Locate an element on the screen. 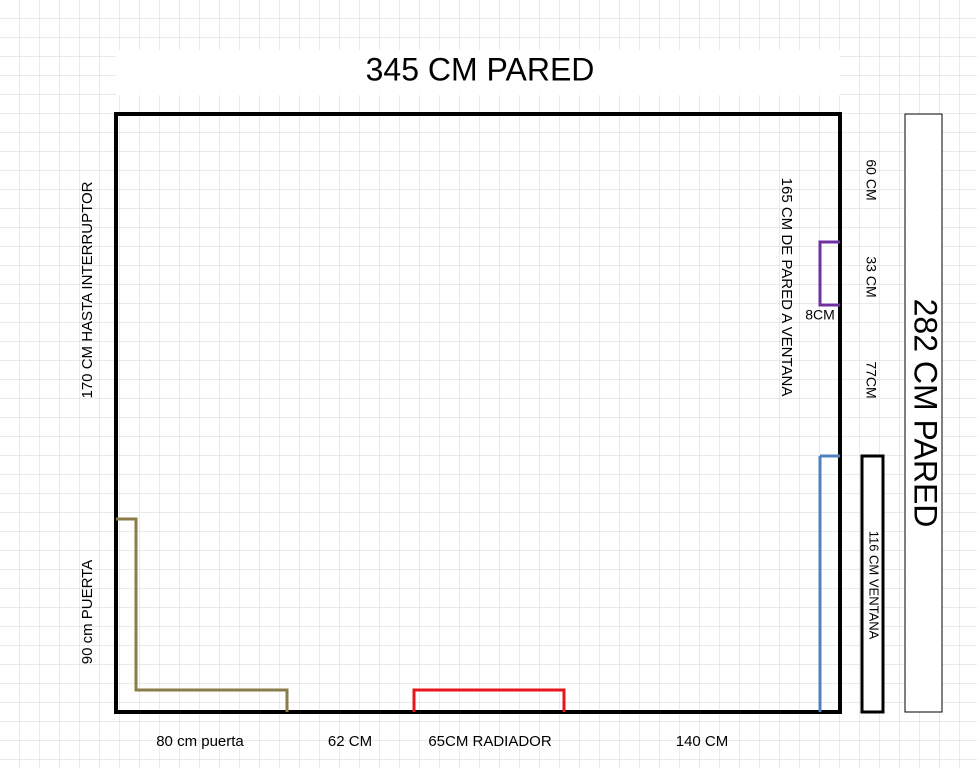  right-wall-label: 282 CM PARED is located at coordinates (926, 413).